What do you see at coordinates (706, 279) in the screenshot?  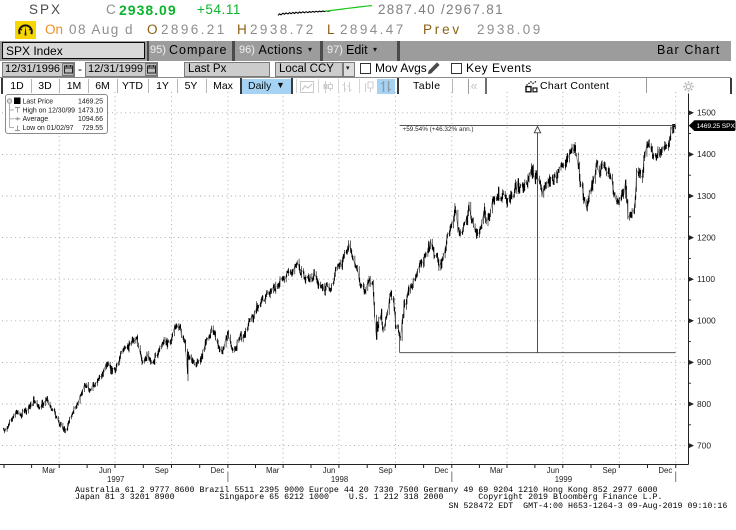 I see `svg-text: 1100` at bounding box center [706, 279].